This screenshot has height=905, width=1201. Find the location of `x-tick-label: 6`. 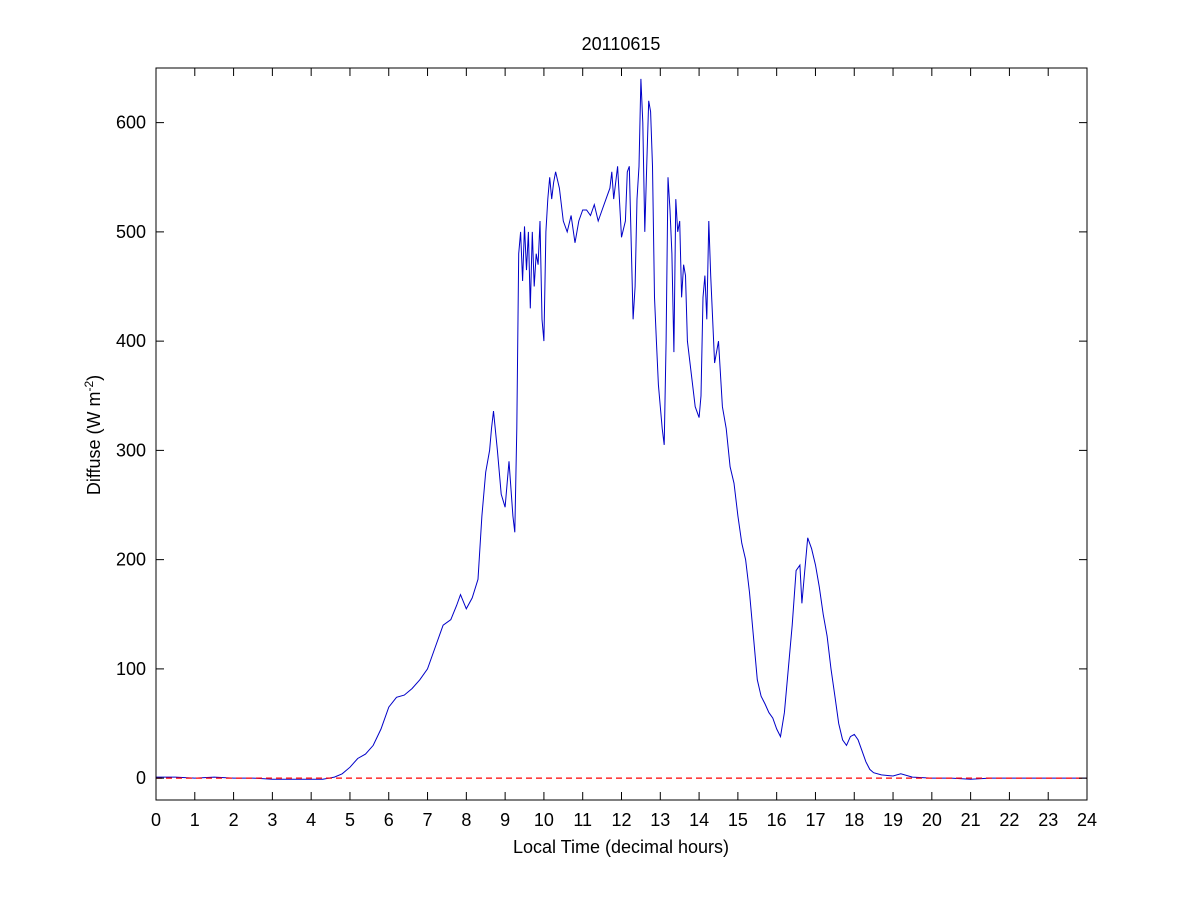

x-tick-label: 6 is located at coordinates (389, 820).